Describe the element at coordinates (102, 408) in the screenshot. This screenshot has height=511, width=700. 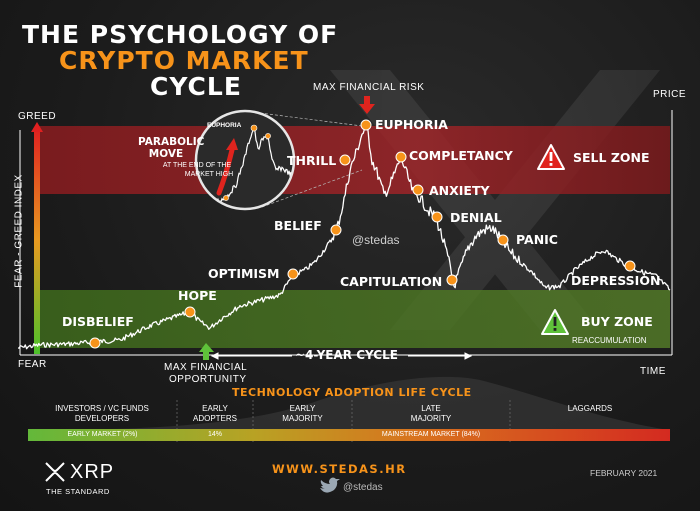
I see `adoption-group-innovators-1: INVESTORS / VC FUNDS` at that location.